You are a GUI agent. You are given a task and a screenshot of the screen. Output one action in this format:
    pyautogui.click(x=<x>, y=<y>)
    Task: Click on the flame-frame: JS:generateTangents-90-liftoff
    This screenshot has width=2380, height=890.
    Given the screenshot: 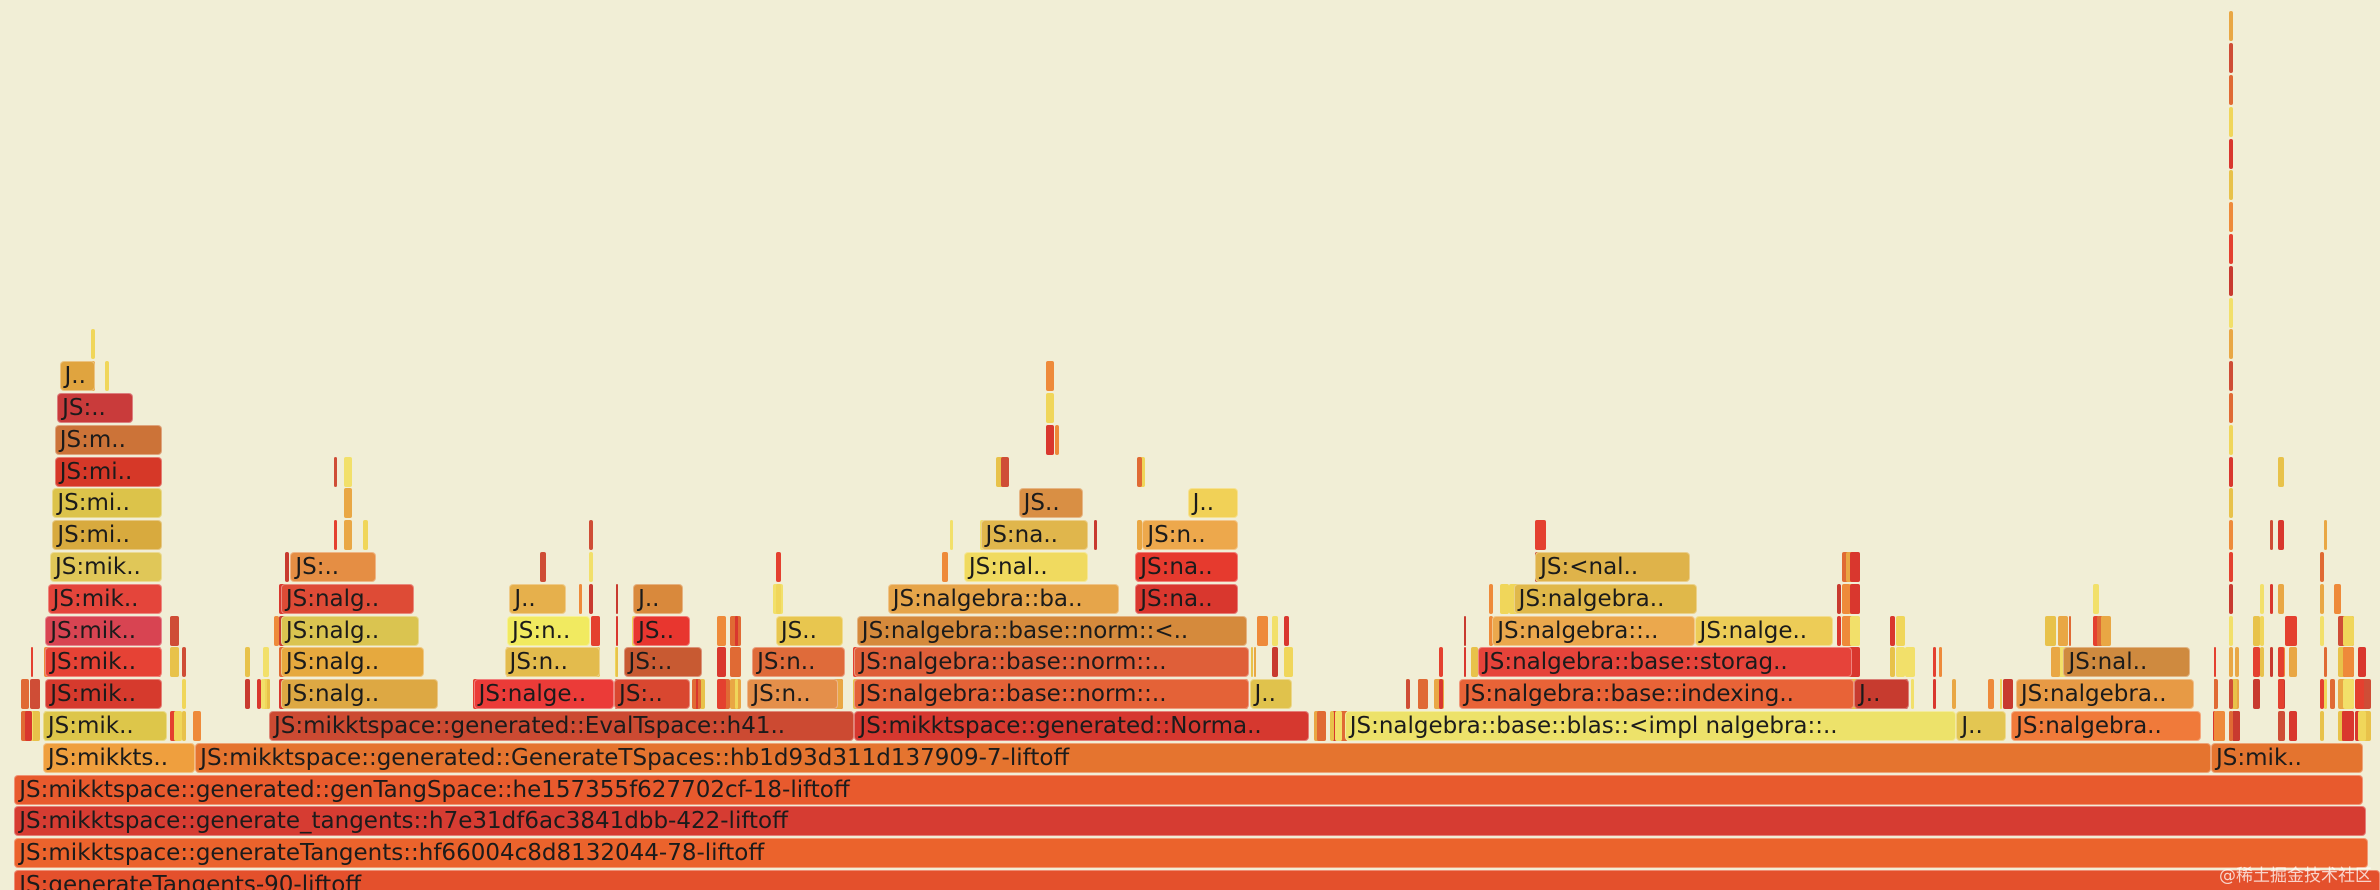 What is the action you would take?
    pyautogui.click(x=1197, y=880)
    